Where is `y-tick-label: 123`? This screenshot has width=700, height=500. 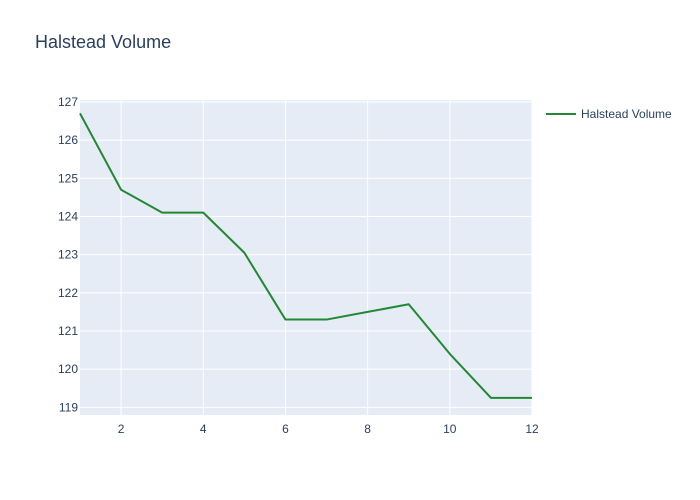
y-tick-label: 123 is located at coordinates (68, 255).